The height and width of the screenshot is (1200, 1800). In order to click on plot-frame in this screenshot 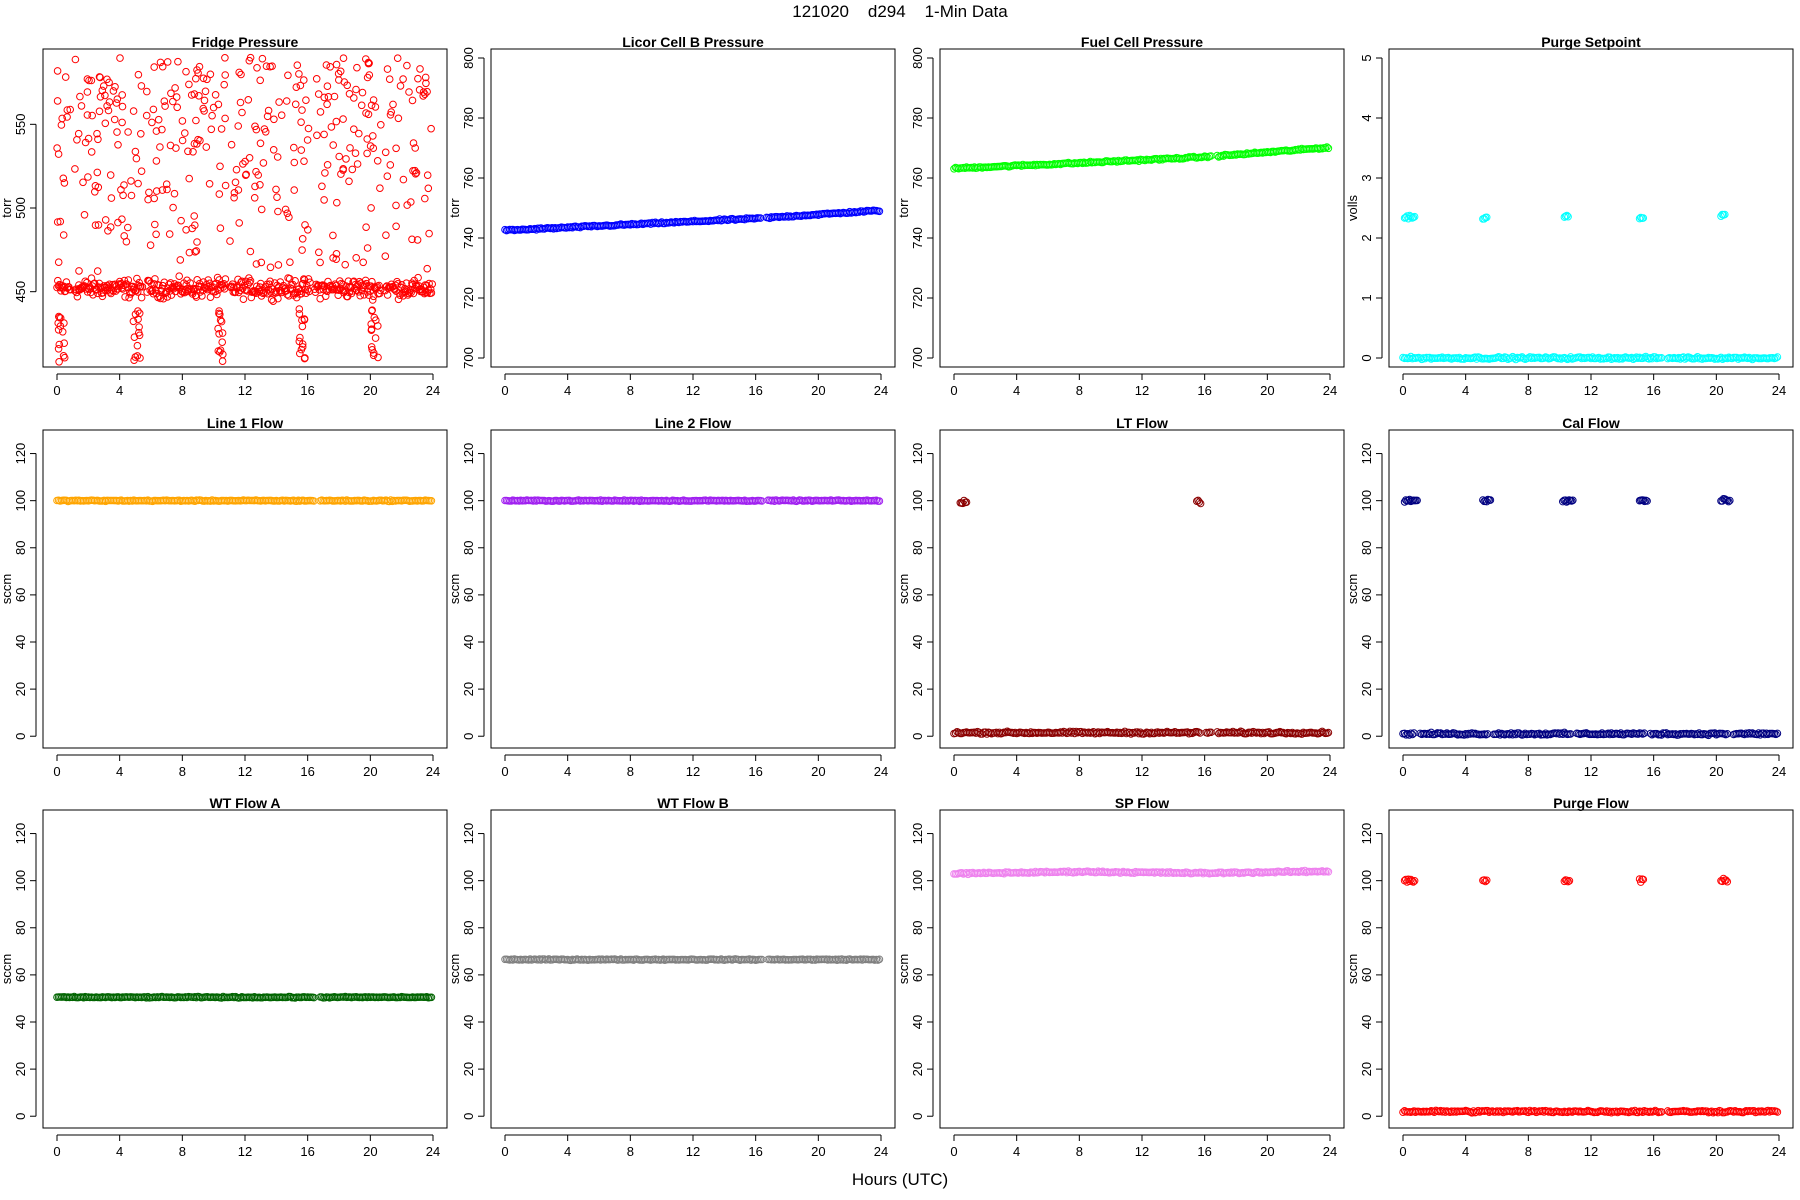, I will do `click(1142, 208)`.